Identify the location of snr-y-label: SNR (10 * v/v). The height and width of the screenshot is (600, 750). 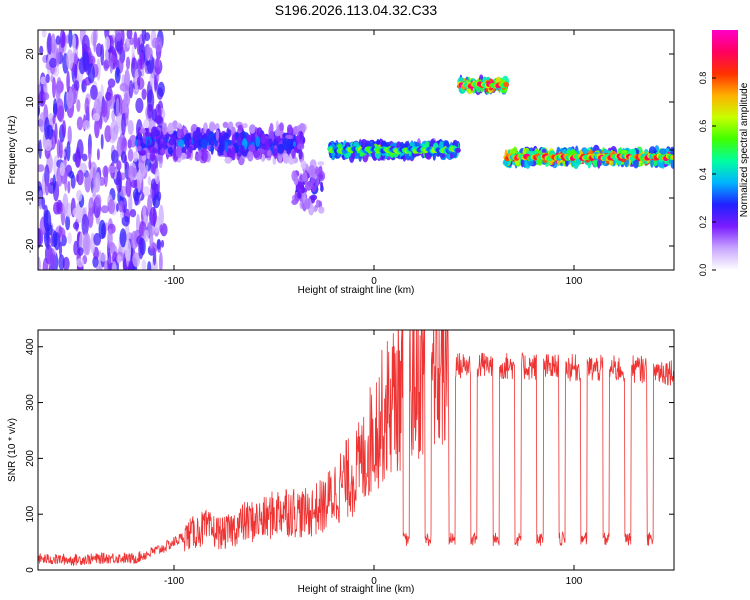
(12, 450).